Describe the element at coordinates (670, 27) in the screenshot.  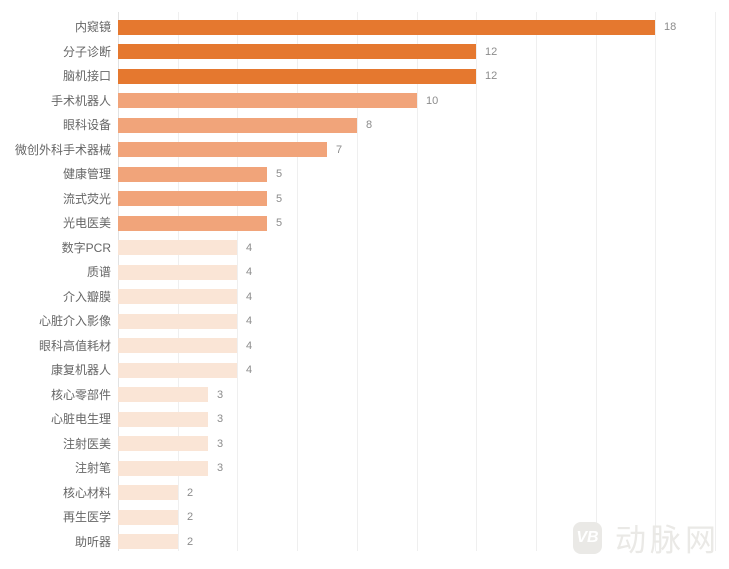
I see `value-label: 18` at that location.